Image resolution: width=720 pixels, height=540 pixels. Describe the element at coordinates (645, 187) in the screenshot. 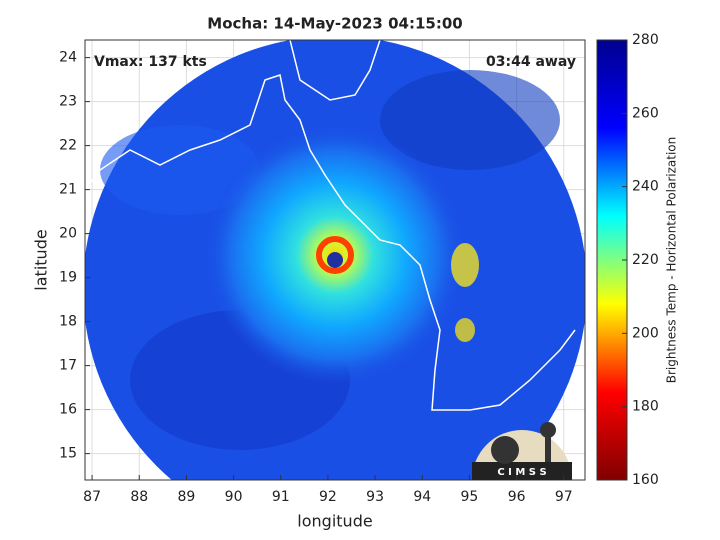

I see `colorbar-tick-label: 240` at that location.